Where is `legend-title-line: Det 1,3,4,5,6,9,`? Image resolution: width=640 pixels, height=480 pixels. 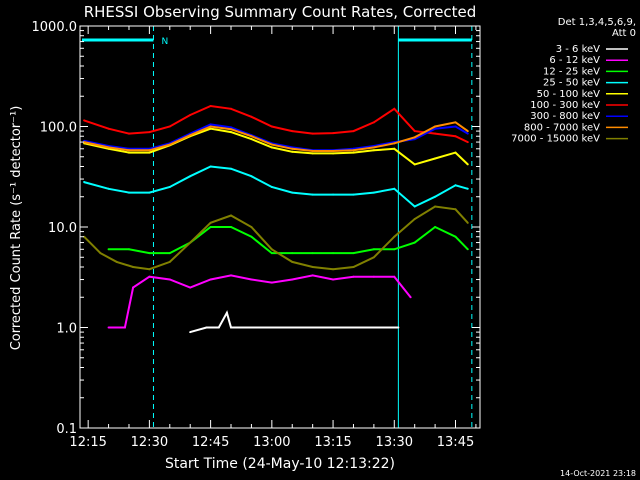 legend-title-line: Det 1,3,4,5,6,9, is located at coordinates (597, 22).